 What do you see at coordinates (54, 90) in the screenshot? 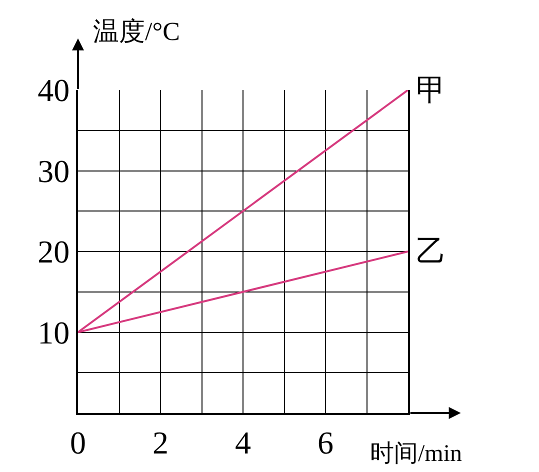
I see `y-tick-label: 40` at bounding box center [54, 90].